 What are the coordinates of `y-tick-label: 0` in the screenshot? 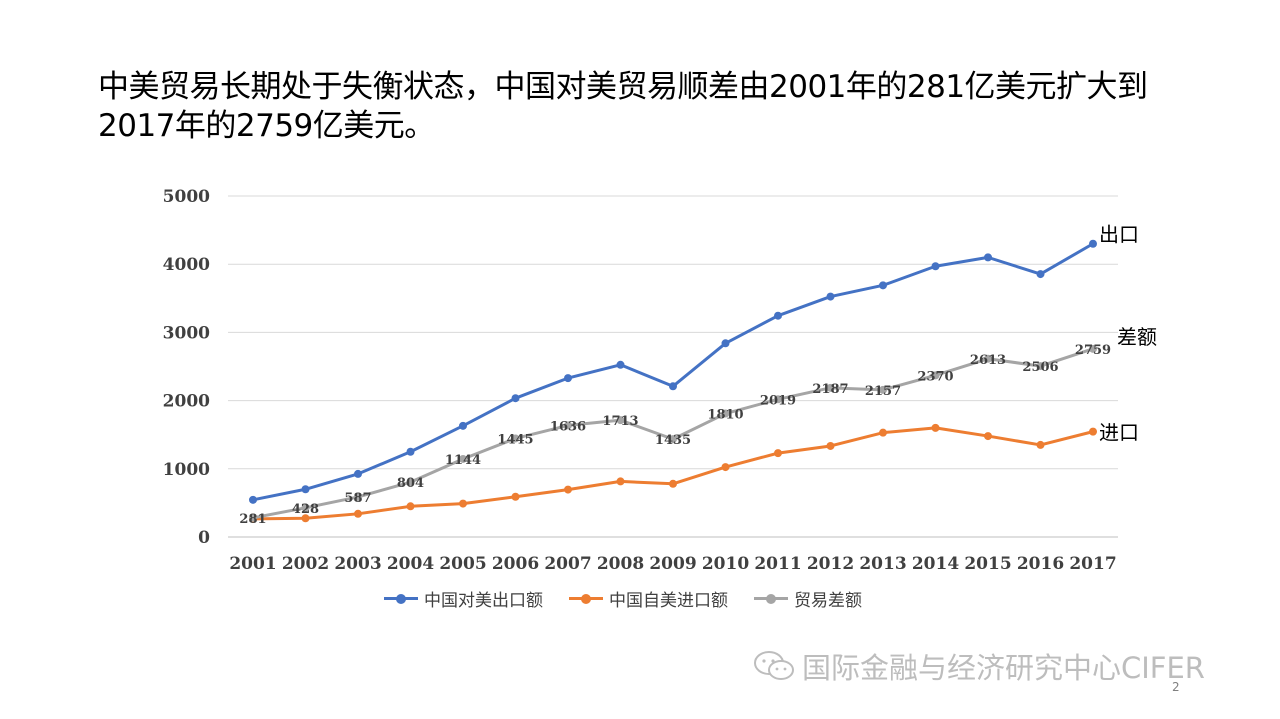 It's located at (204, 538).